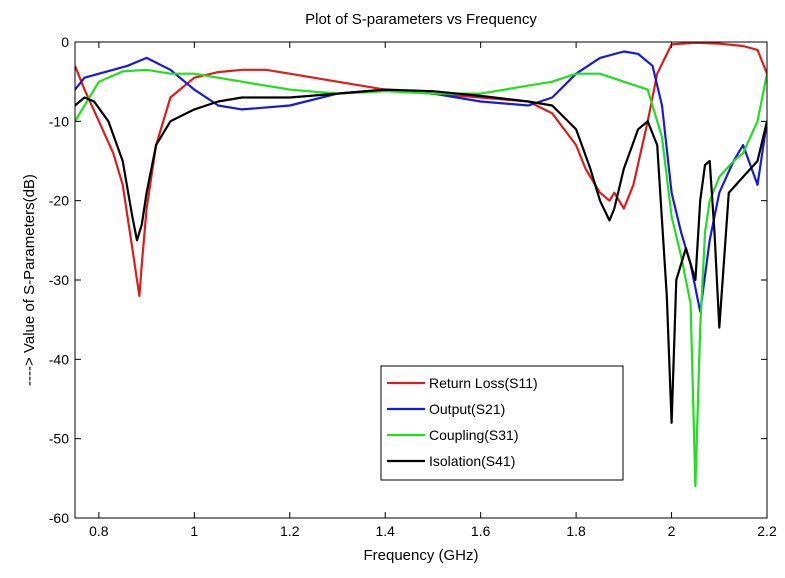 This screenshot has width=785, height=578. What do you see at coordinates (59, 121) in the screenshot?
I see `y-tick-label: -10` at bounding box center [59, 121].